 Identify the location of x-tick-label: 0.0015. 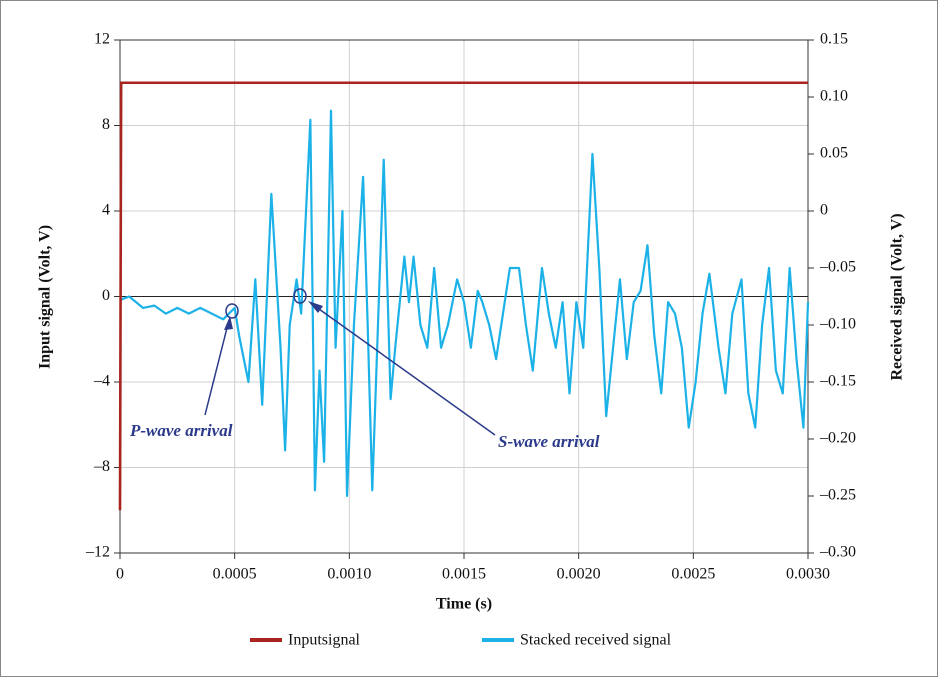
(464, 574).